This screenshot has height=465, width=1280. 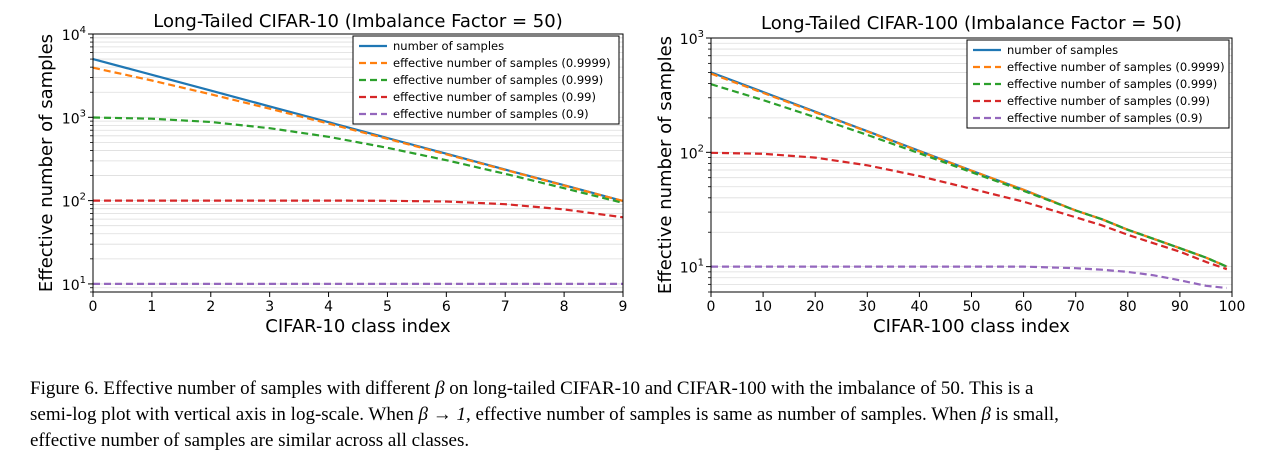 What do you see at coordinates (1024, 414) in the screenshot?
I see `caption-text: is small,` at bounding box center [1024, 414].